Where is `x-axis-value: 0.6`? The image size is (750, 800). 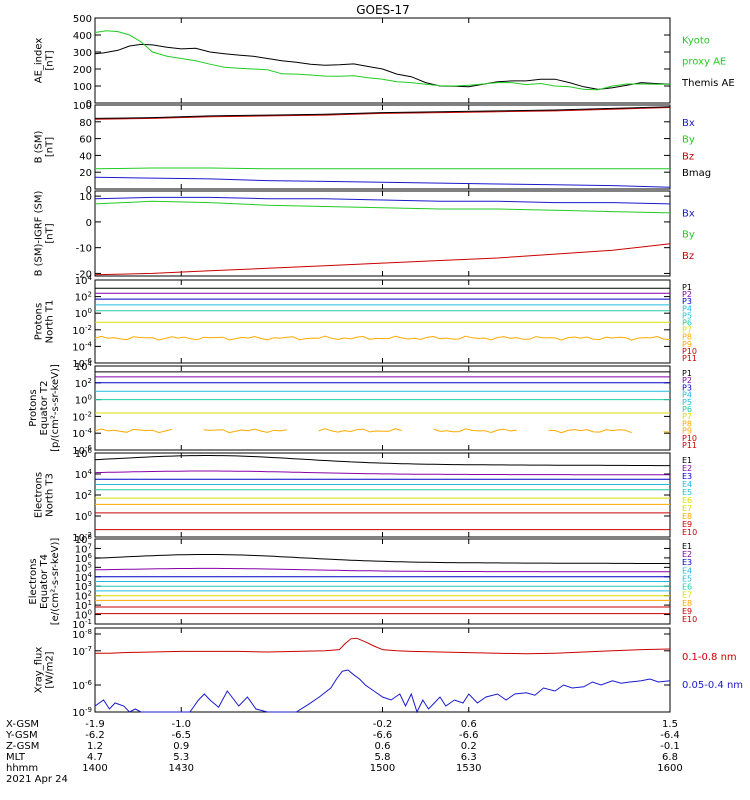
x-axis-value: 0.6 is located at coordinates (383, 746).